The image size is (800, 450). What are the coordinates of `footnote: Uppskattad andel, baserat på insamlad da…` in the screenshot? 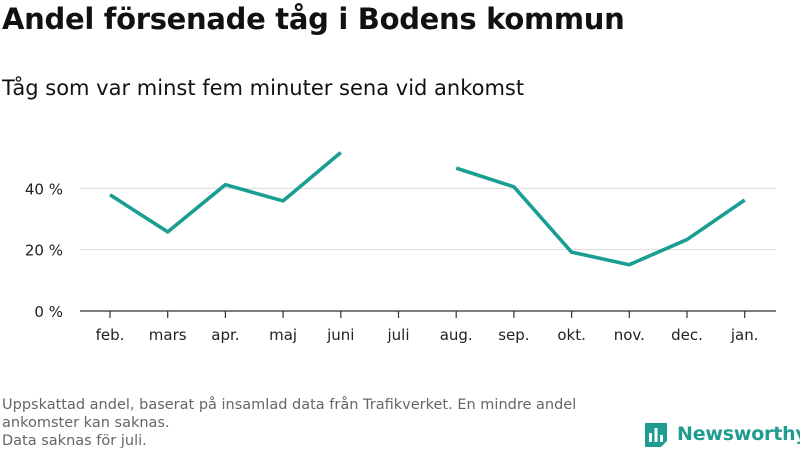 It's located at (322, 423).